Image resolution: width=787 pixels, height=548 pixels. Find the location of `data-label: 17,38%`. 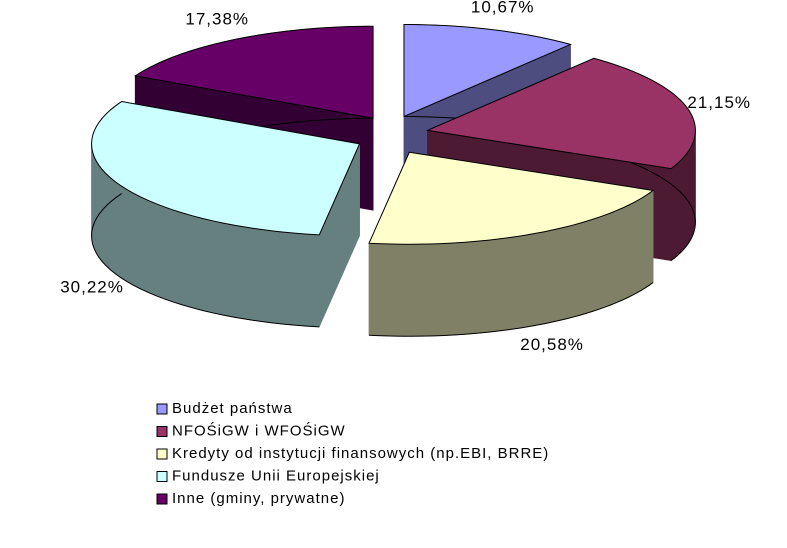

data-label: 17,38% is located at coordinates (217, 18).